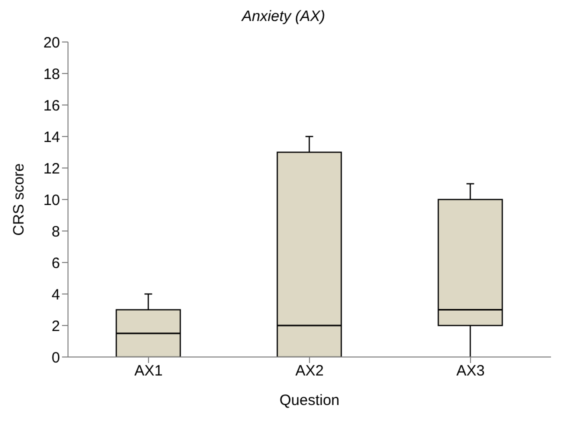  Describe the element at coordinates (56, 263) in the screenshot. I see `y-tick-label: 6` at that location.